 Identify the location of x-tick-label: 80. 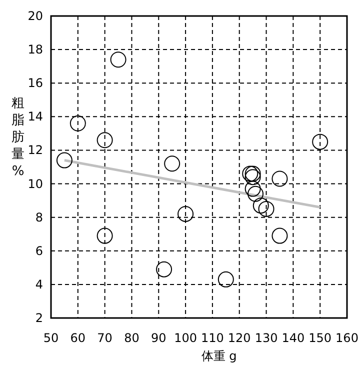
(132, 338).